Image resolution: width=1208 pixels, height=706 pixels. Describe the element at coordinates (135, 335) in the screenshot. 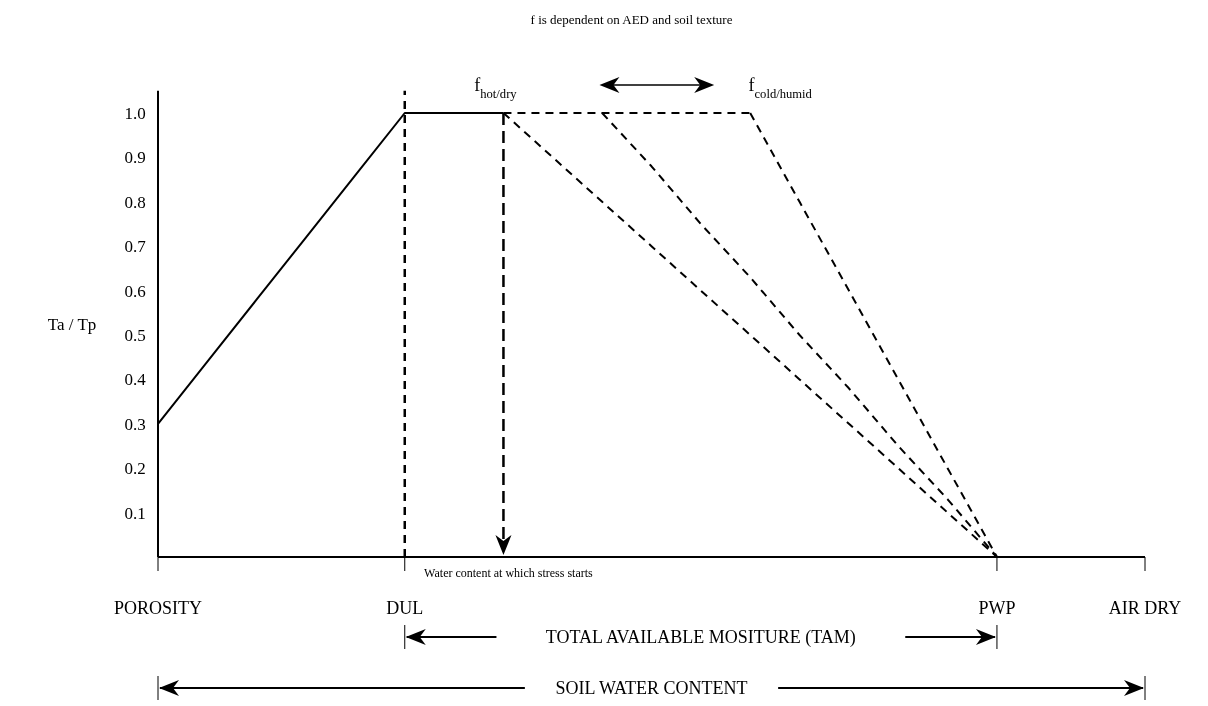

I see `y-tick-label: 0.5` at that location.